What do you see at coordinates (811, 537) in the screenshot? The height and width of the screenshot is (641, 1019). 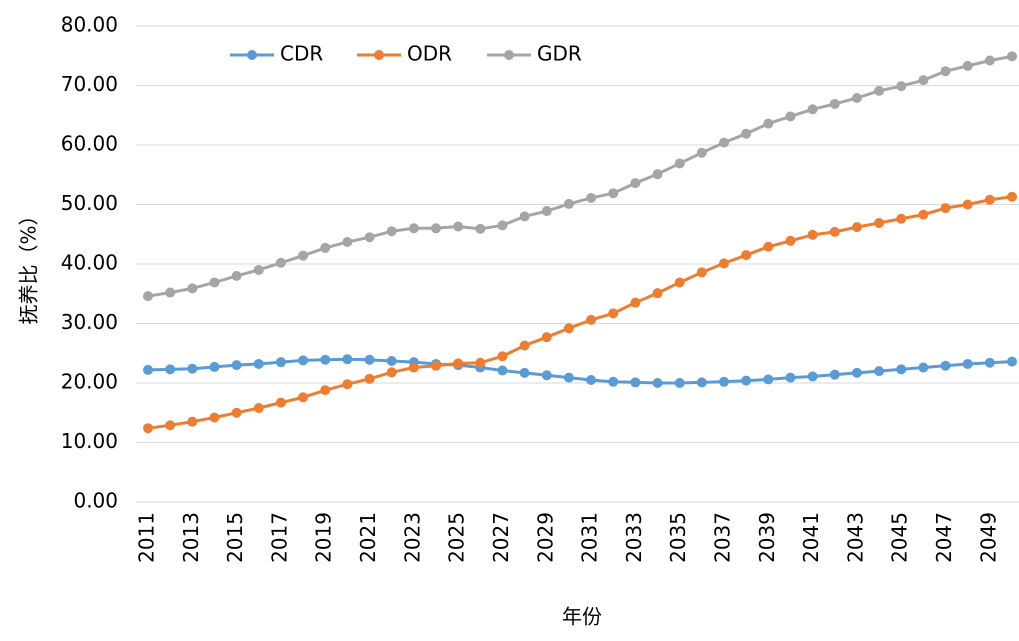 I see `x-tick-label: 2041` at bounding box center [811, 537].